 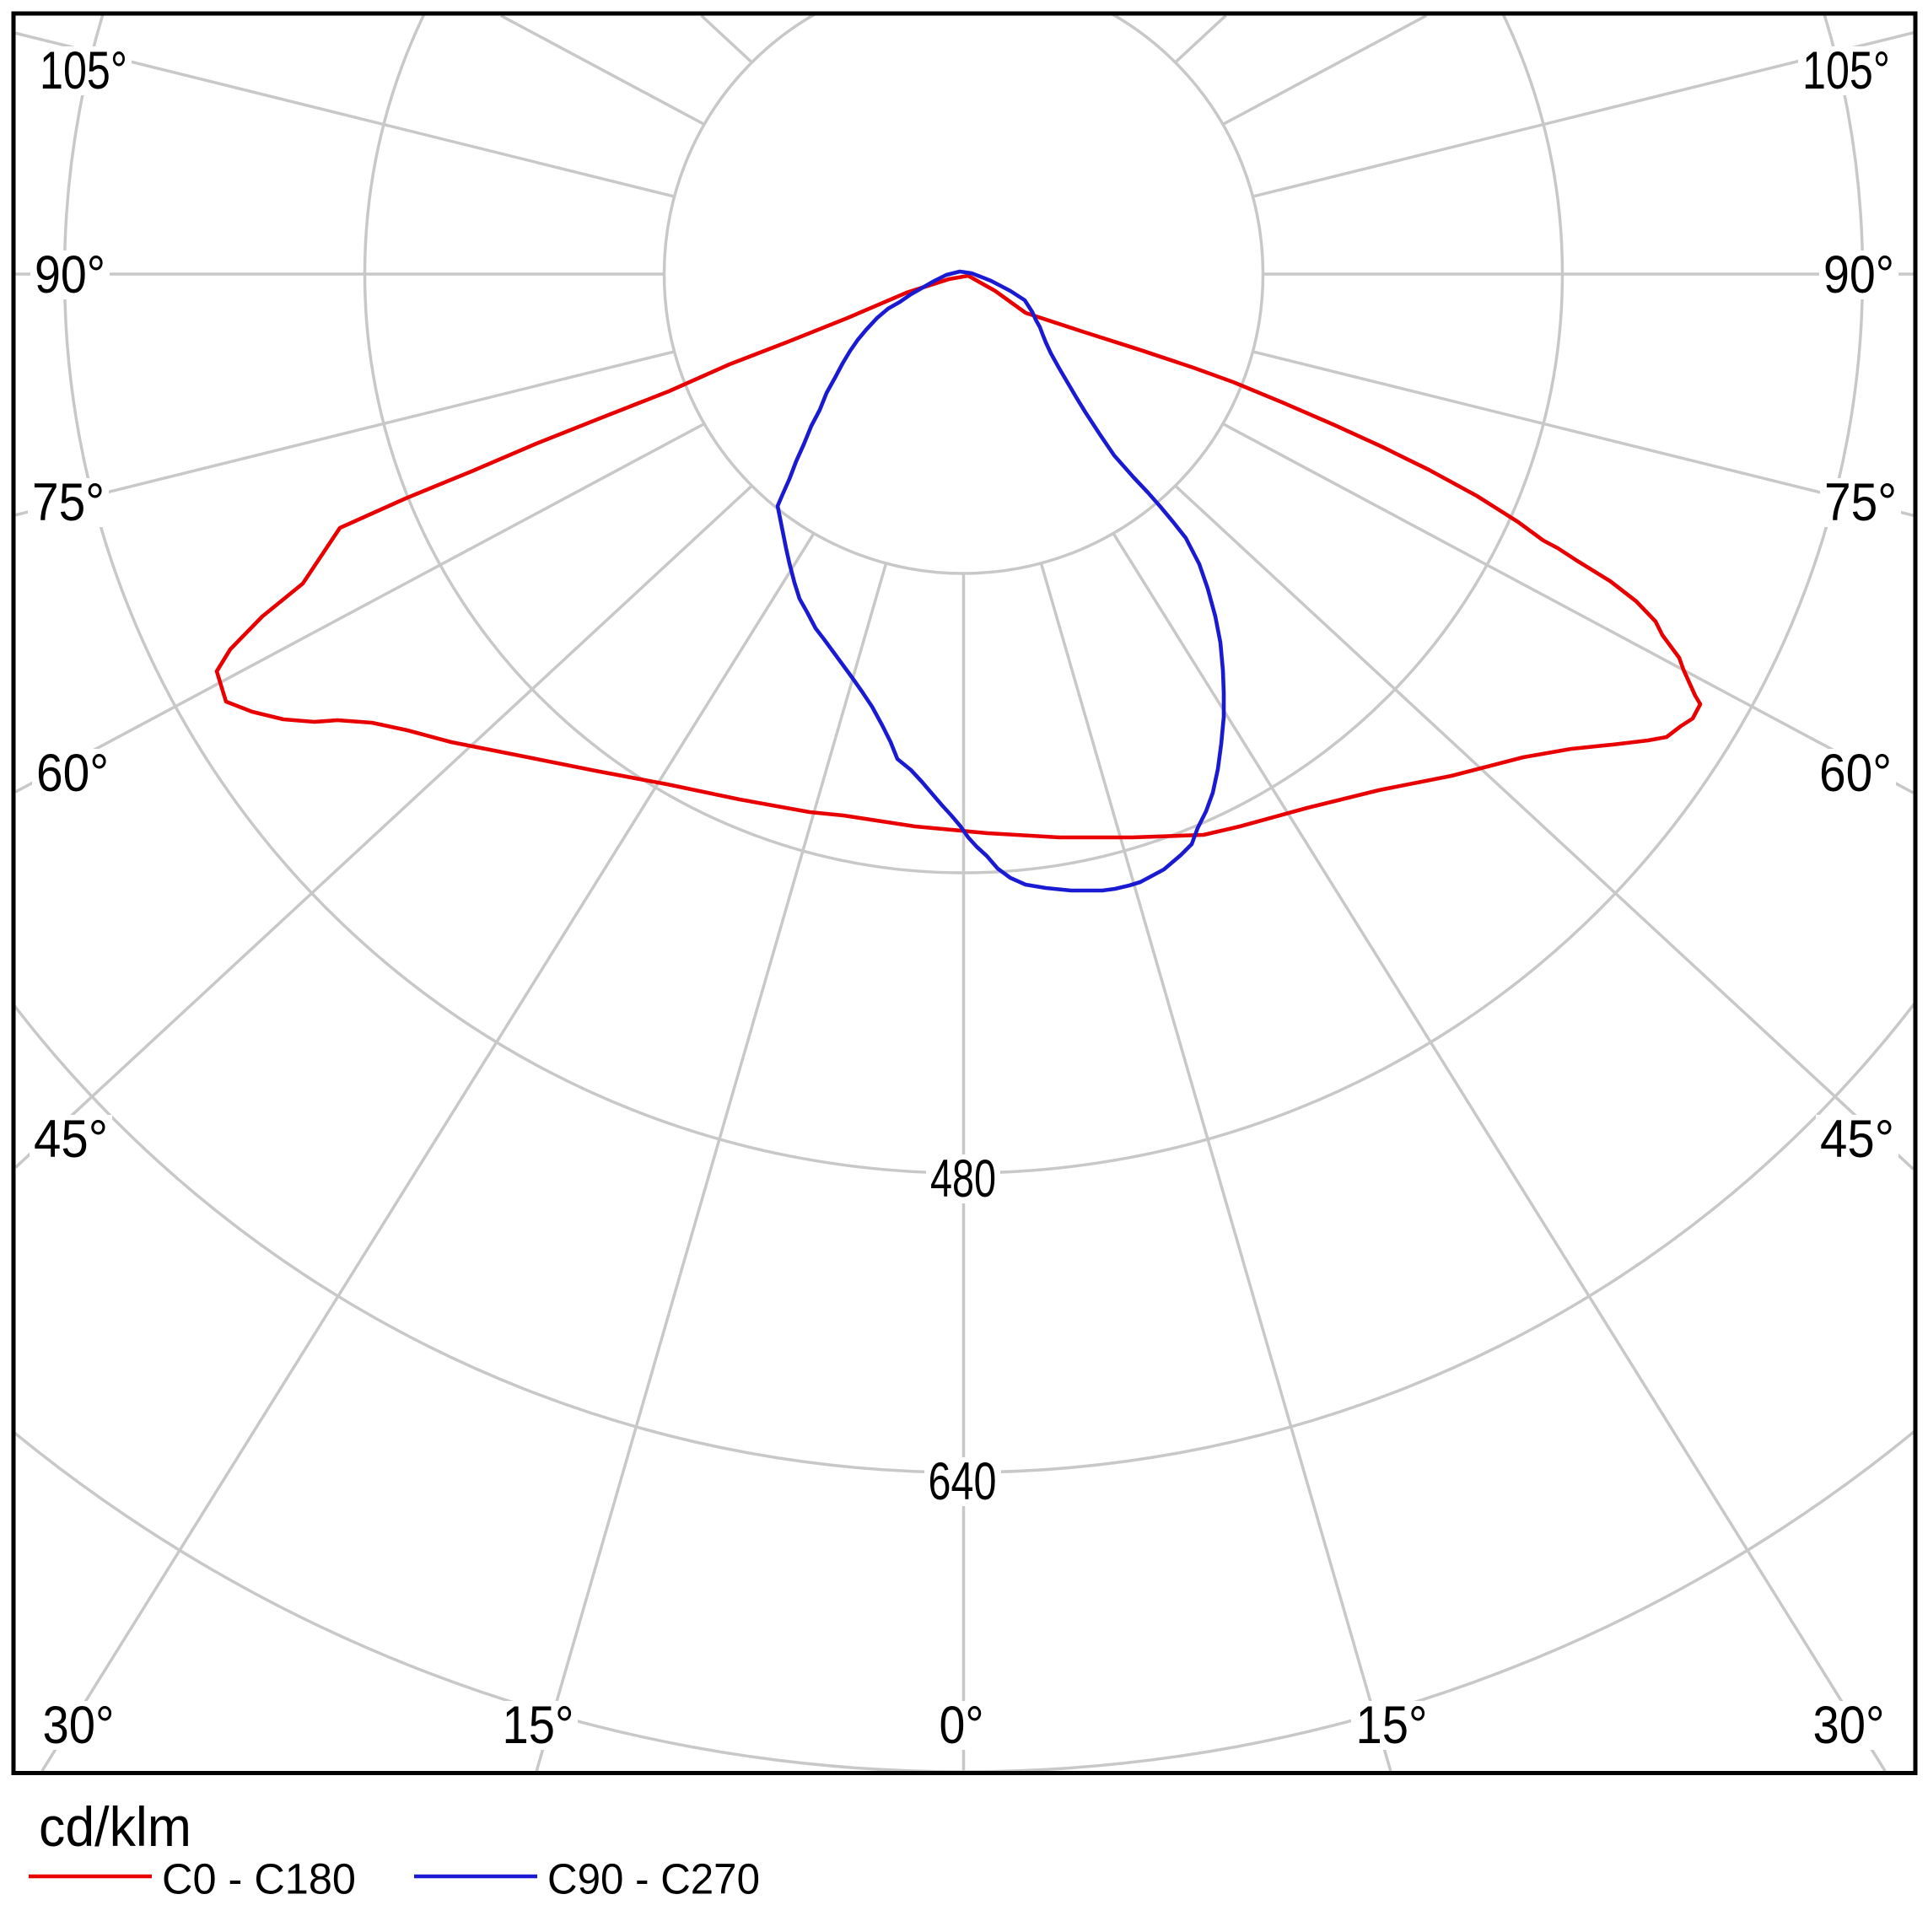 I want to click on svg-text: 0°, so click(x=962, y=1726).